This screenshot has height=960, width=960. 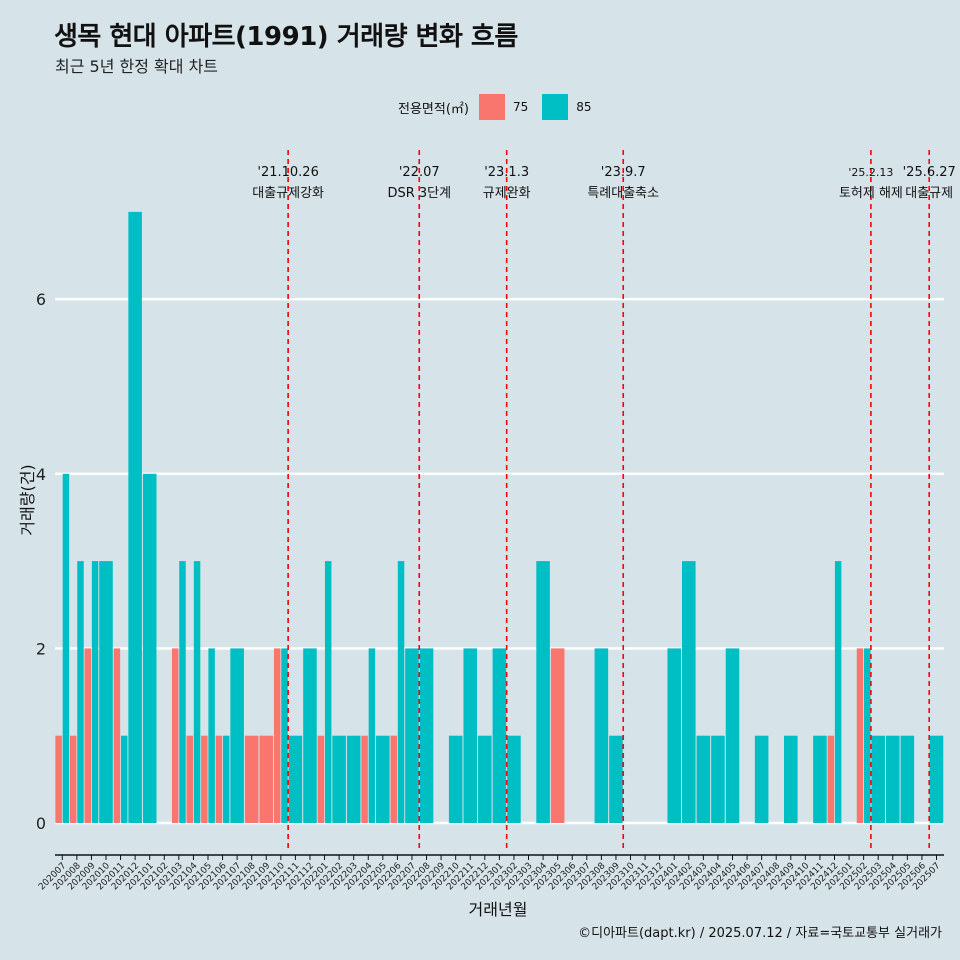 What do you see at coordinates (419, 193) in the screenshot?
I see `event-label-1: DSR 3단계` at bounding box center [419, 193].